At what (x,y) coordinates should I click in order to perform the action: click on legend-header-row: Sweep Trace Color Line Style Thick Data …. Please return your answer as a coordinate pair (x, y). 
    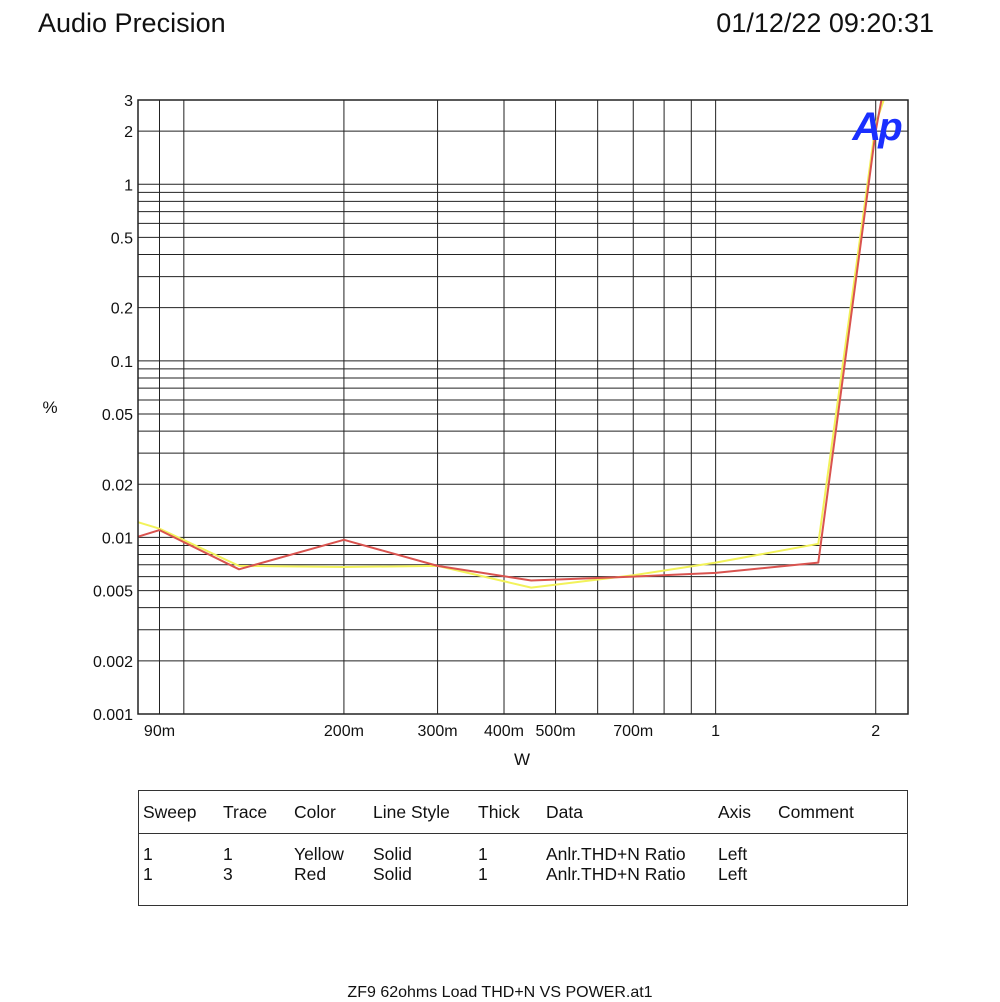
    Looking at the image, I should click on (523, 812).